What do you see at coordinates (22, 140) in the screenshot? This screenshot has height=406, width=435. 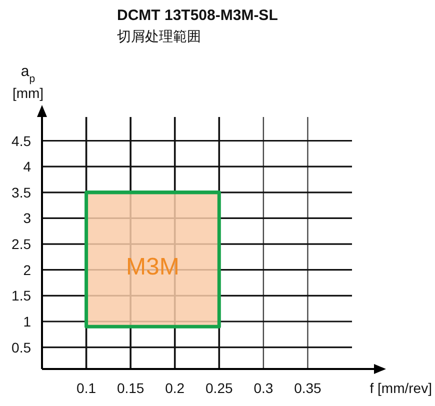 I see `y-tick-label: 4.5` at bounding box center [22, 140].